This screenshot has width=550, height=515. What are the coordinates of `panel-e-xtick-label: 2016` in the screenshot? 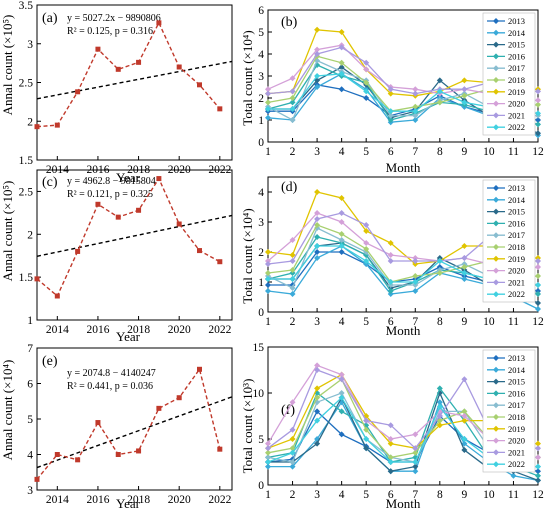 It's located at (97, 500).